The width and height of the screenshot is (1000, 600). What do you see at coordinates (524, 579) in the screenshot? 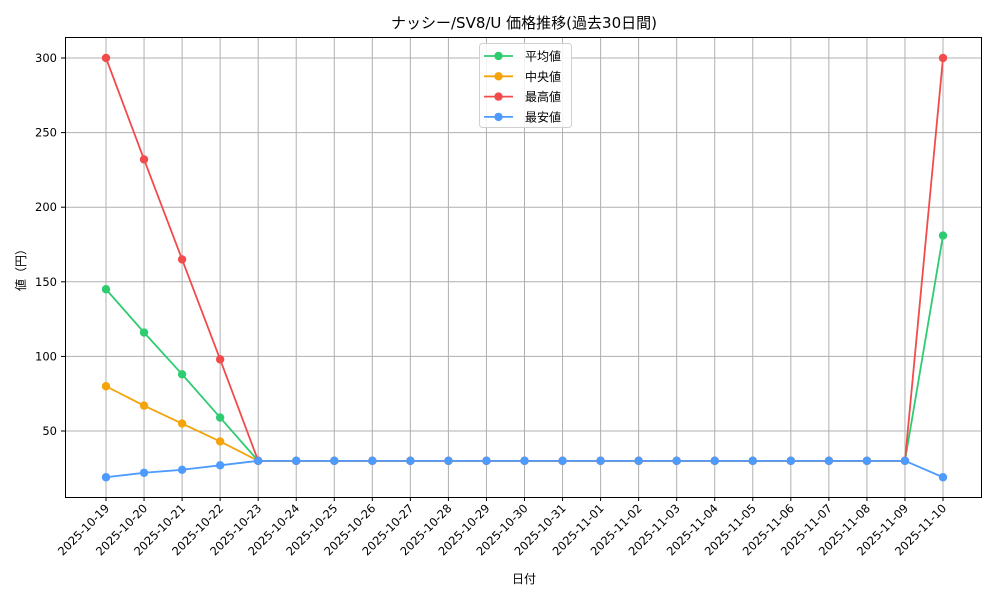
I see `x-axis-label: 日付` at bounding box center [524, 579].